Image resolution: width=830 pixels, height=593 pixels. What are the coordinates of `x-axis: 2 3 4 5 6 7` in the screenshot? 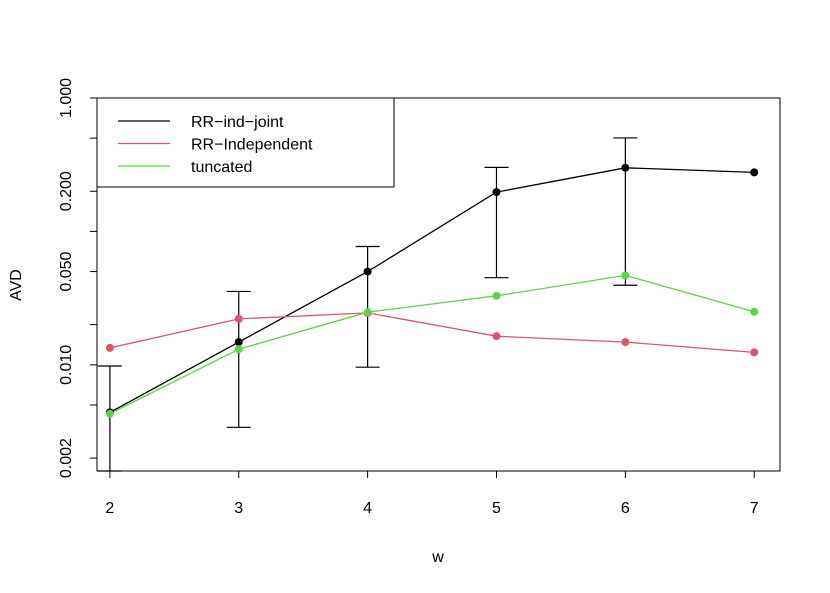 It's located at (432, 493).